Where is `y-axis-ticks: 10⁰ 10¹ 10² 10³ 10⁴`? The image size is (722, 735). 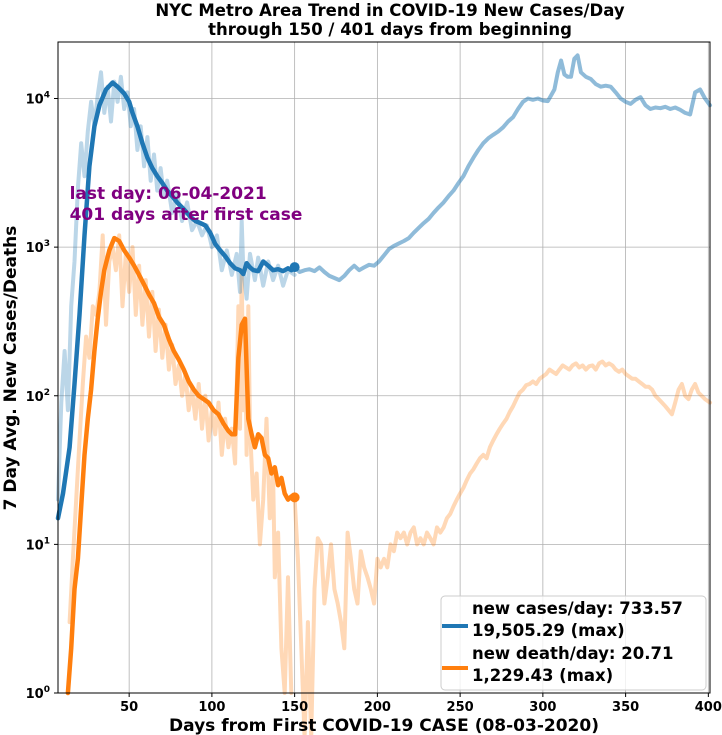
y-axis-ticks: 10⁰ 10¹ 10² 10³ 10⁴ is located at coordinates (42, 396).